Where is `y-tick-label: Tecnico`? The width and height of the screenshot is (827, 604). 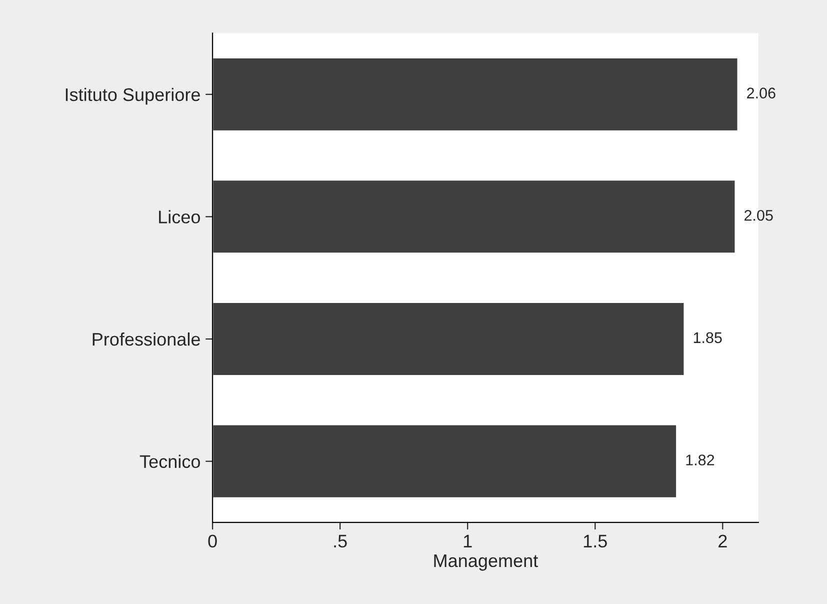
y-tick-label: Tecnico is located at coordinates (170, 461).